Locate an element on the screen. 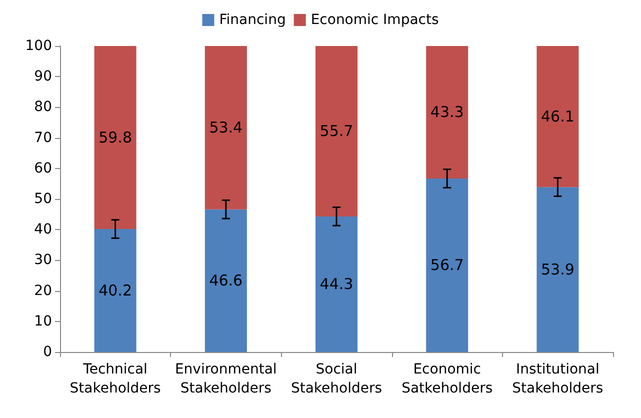  x-tick-label: Technical Stakeholders is located at coordinates (115, 379).